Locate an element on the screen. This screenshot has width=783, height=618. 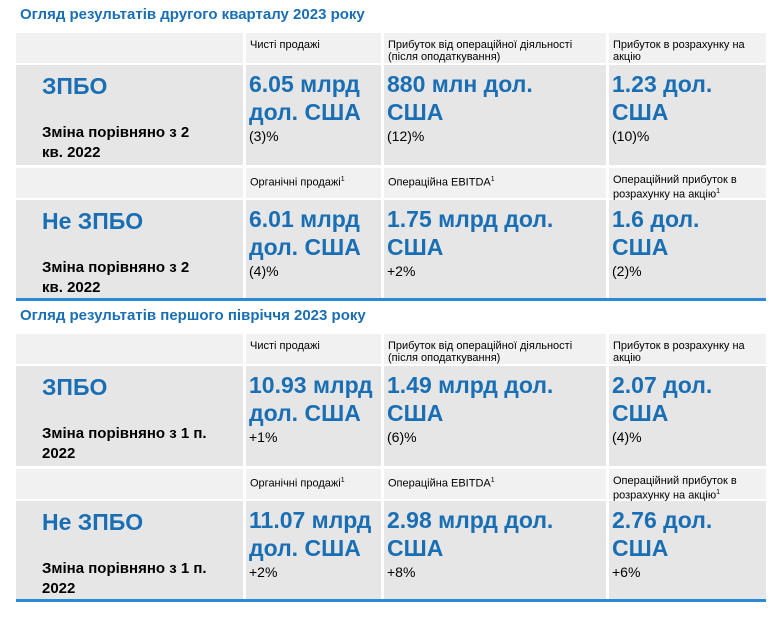
metric-value: 1.23 дол. США is located at coordinates (662, 98).